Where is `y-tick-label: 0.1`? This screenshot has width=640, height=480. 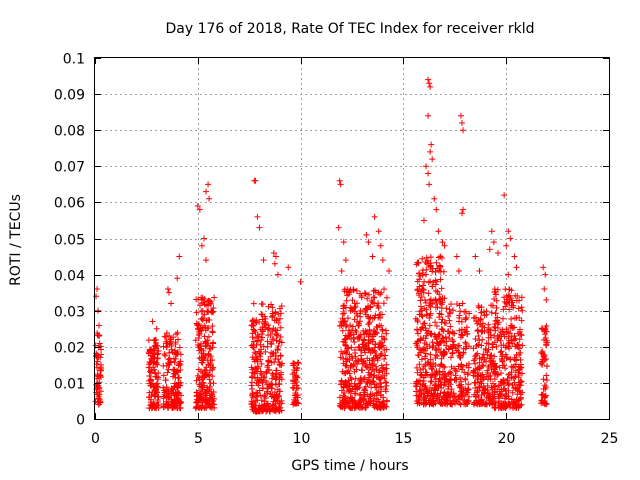
y-tick-label: 0.1 is located at coordinates (74, 60).